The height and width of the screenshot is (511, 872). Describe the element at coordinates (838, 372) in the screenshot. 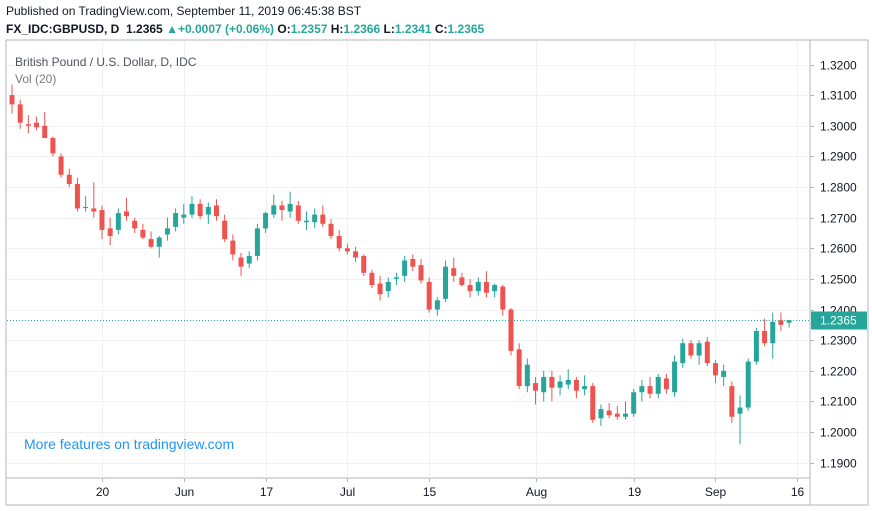

I see `y-tick-label: 1.2200` at that location.